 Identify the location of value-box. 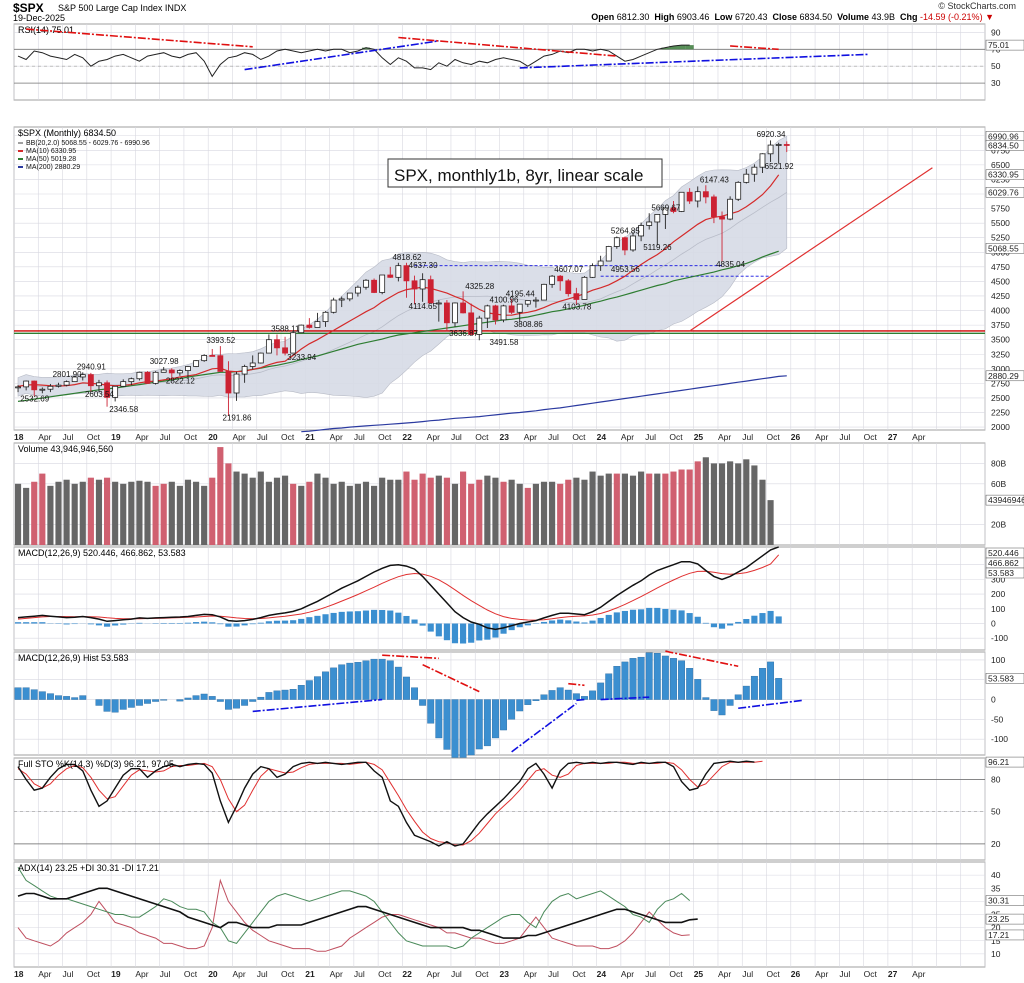
(1004, 45).